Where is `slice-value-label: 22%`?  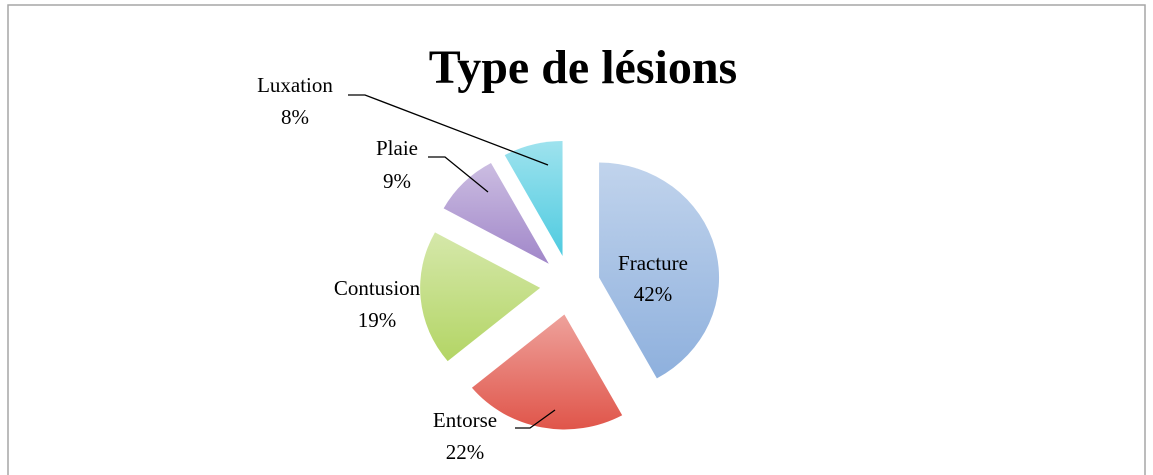
slice-value-label: 22% is located at coordinates (465, 452).